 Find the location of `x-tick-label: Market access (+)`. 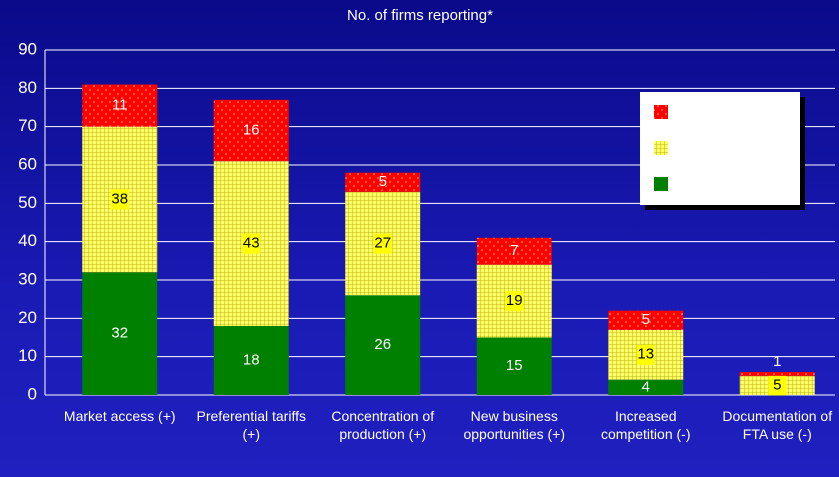

x-tick-label: Market access (+) is located at coordinates (119, 416).